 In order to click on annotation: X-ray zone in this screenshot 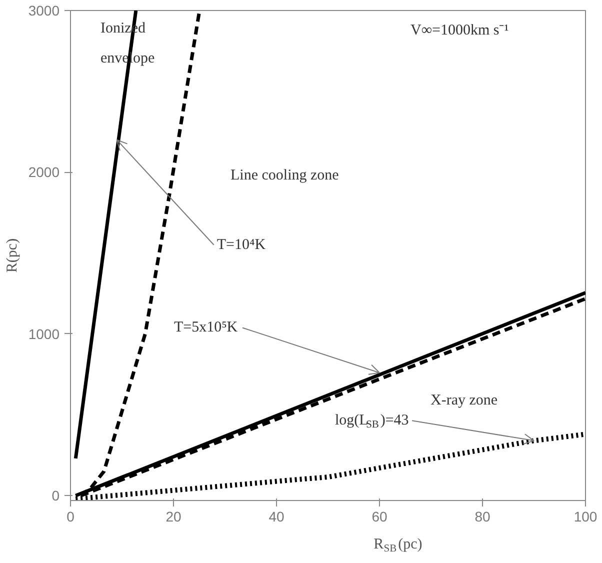, I will do `click(464, 400)`.